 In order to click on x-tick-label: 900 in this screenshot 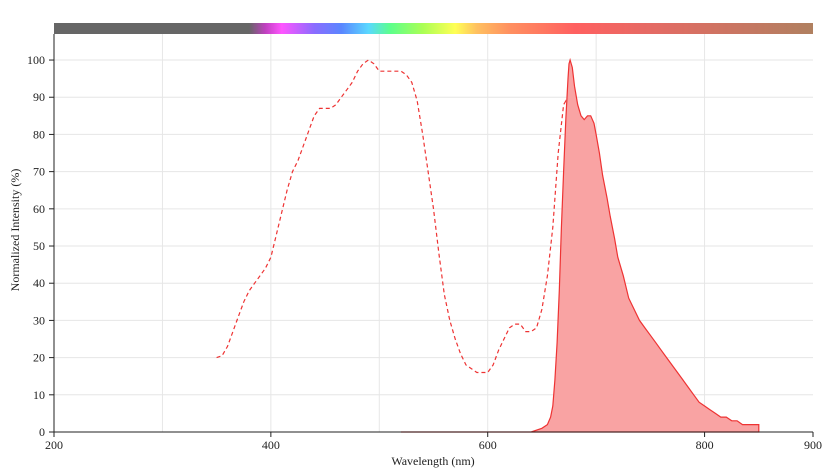, I will do `click(813, 445)`.